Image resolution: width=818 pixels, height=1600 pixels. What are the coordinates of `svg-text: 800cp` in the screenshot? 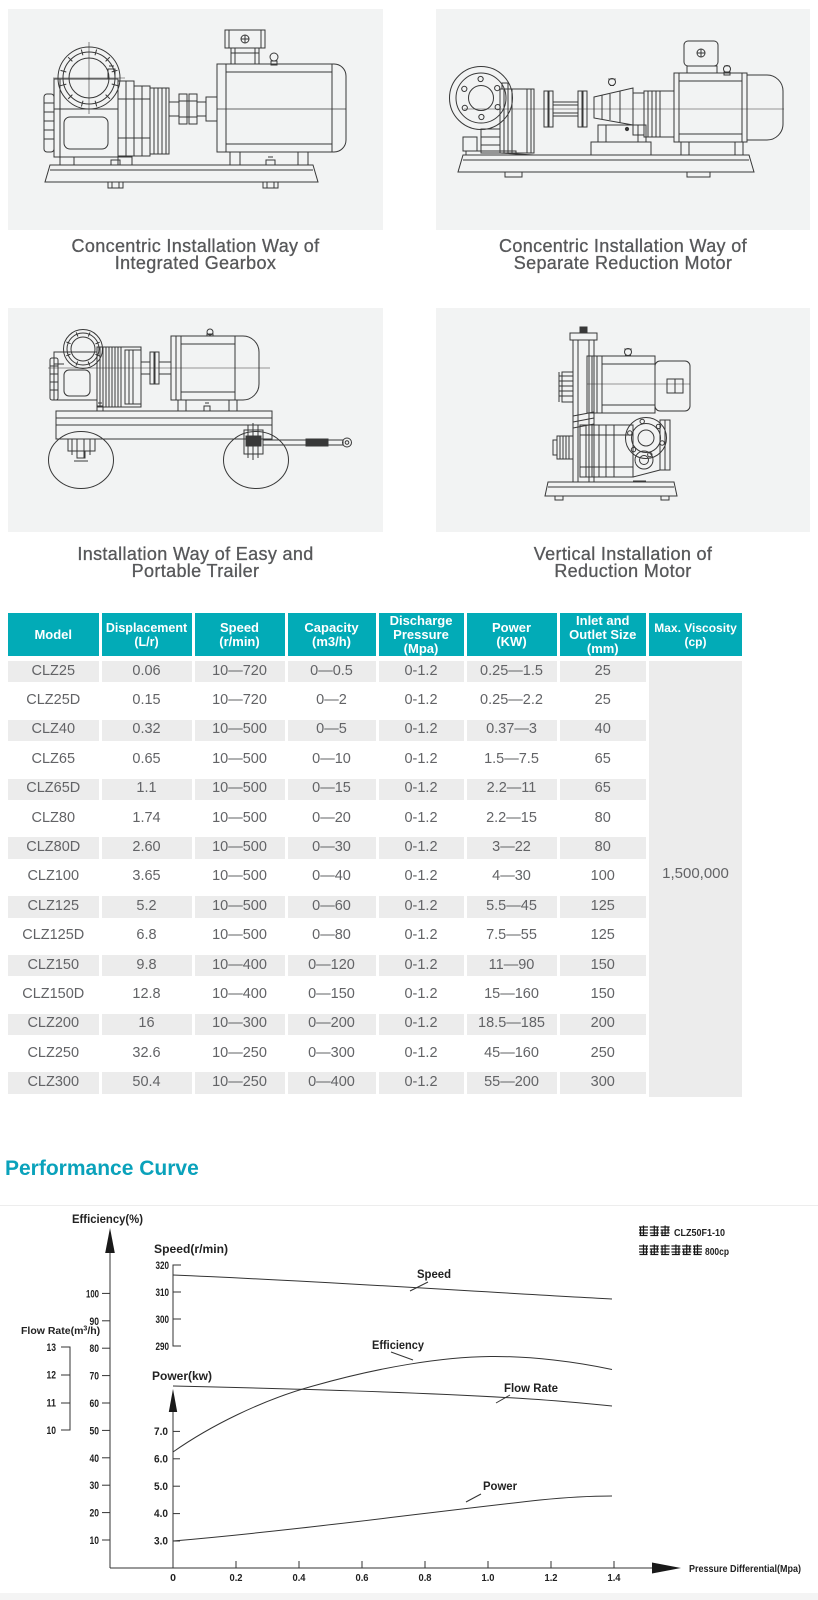 It's located at (717, 1252).